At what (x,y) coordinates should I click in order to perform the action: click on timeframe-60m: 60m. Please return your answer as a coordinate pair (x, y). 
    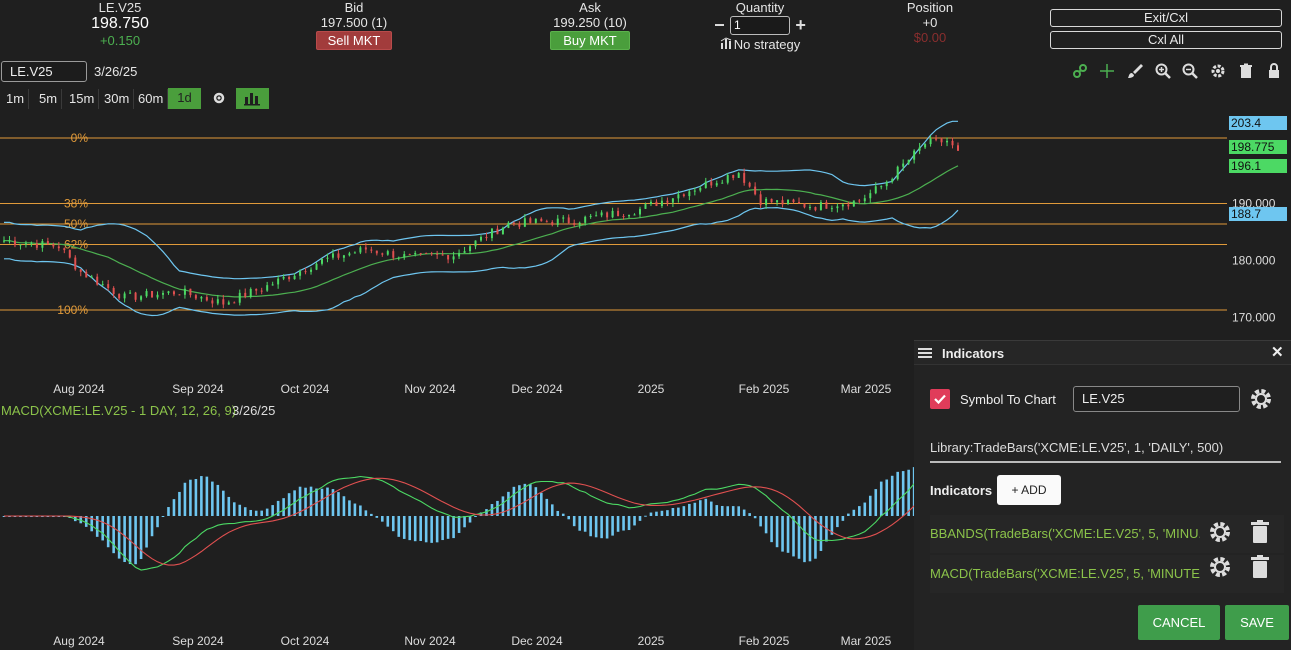
    Looking at the image, I should click on (151, 99).